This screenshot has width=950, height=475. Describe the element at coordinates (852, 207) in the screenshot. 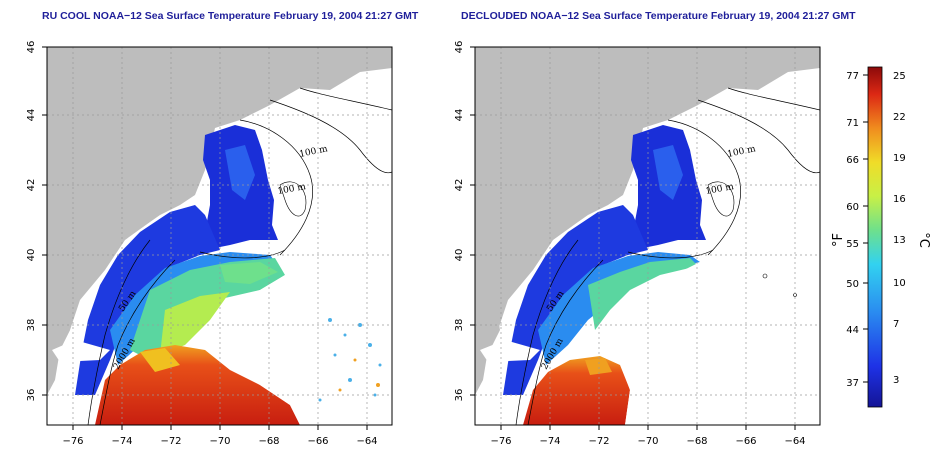

I see `colorbar-f-tick: 60` at that location.